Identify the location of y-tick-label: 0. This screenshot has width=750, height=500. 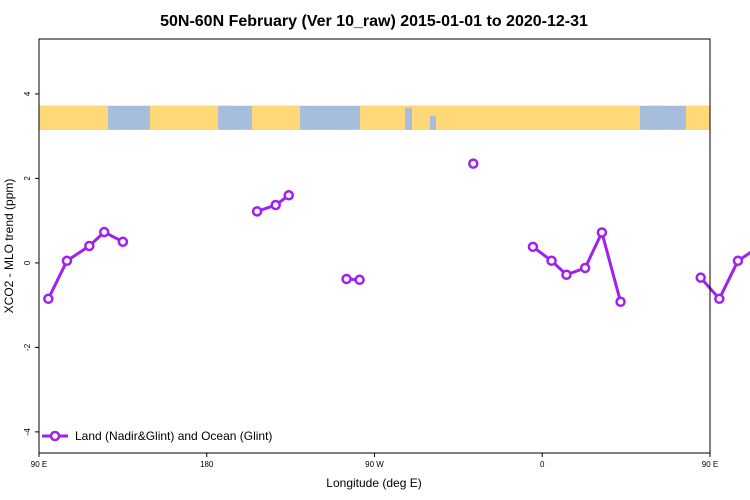
(27, 262).